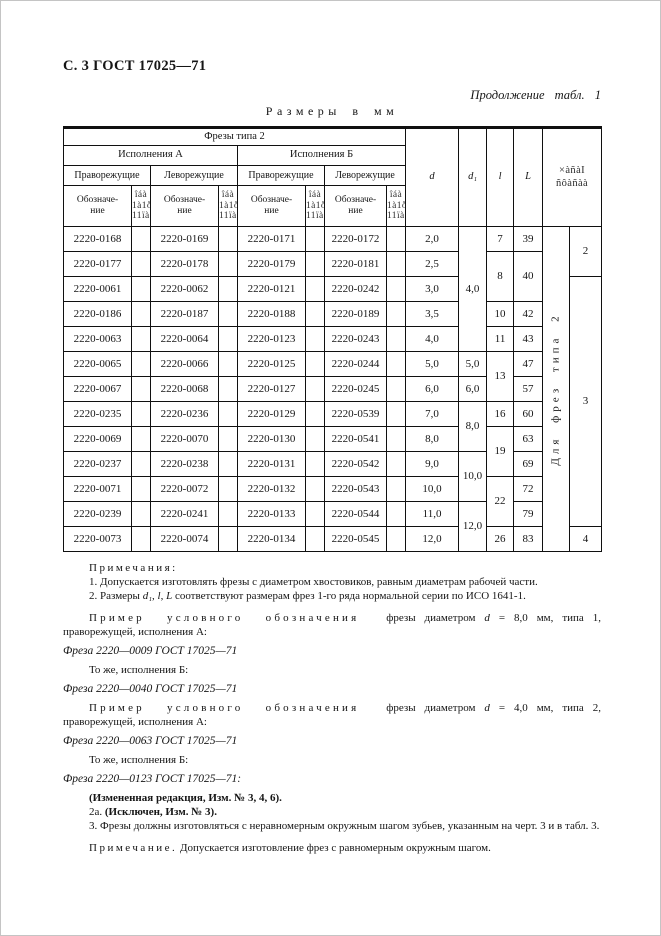 Image resolution: width=661 pixels, height=936 pixels. I want to click on designation-cell: 2220-0071, so click(97, 489).